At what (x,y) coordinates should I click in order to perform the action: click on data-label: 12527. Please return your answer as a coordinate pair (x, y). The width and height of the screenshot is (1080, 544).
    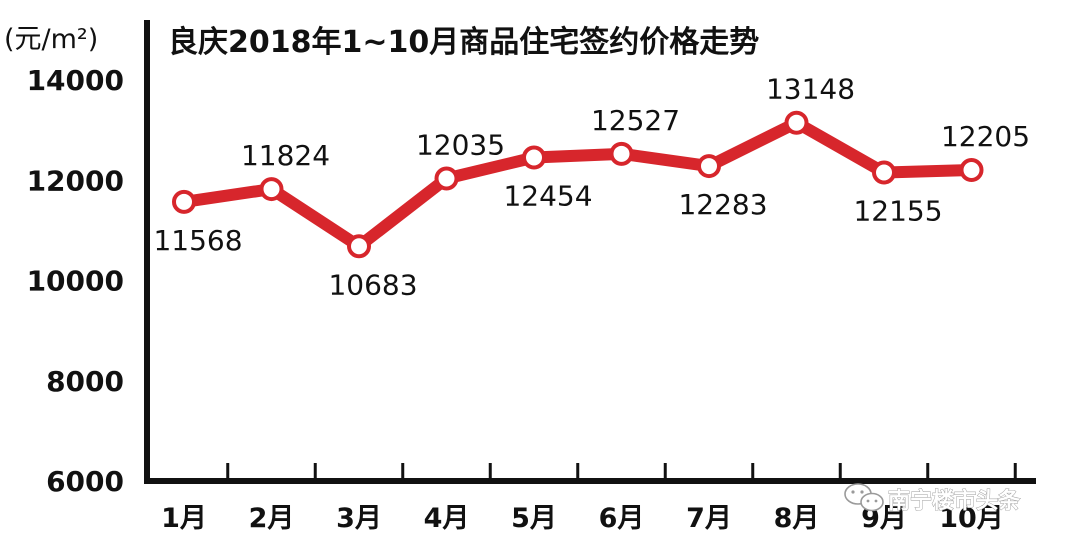
    Looking at the image, I should click on (635, 120).